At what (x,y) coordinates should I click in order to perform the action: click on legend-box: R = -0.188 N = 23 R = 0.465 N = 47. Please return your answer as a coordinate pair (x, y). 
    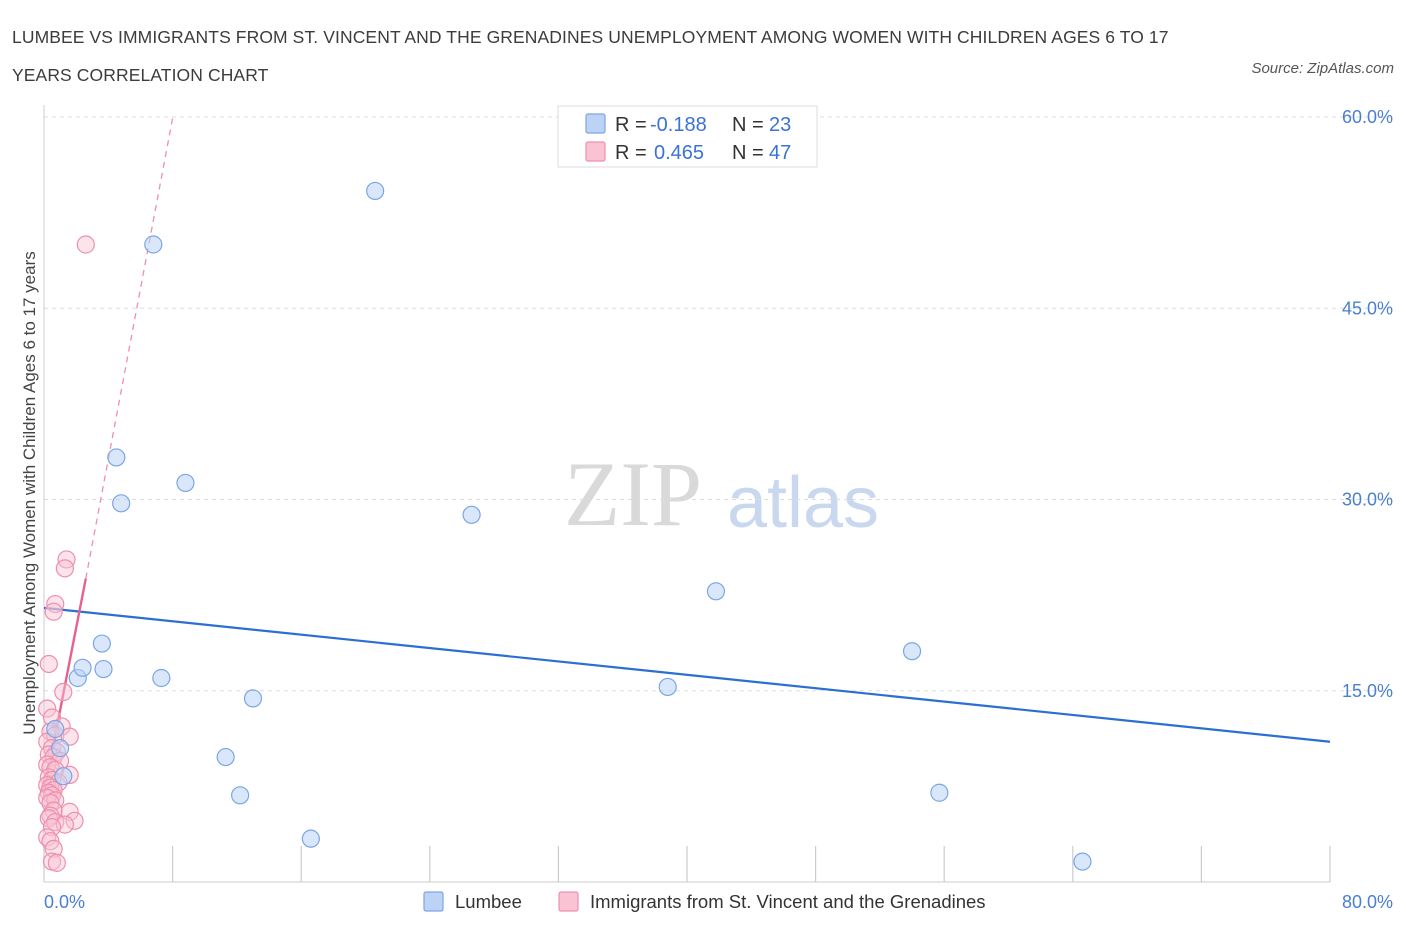
    Looking at the image, I should click on (687, 136).